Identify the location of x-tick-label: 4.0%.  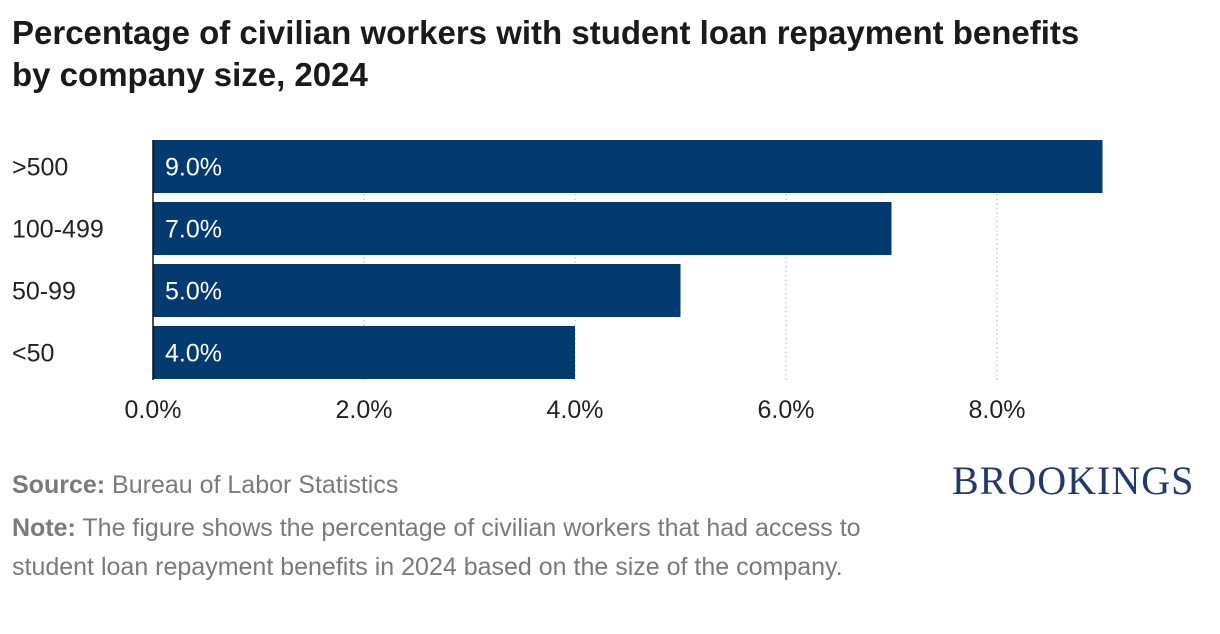
(575, 410).